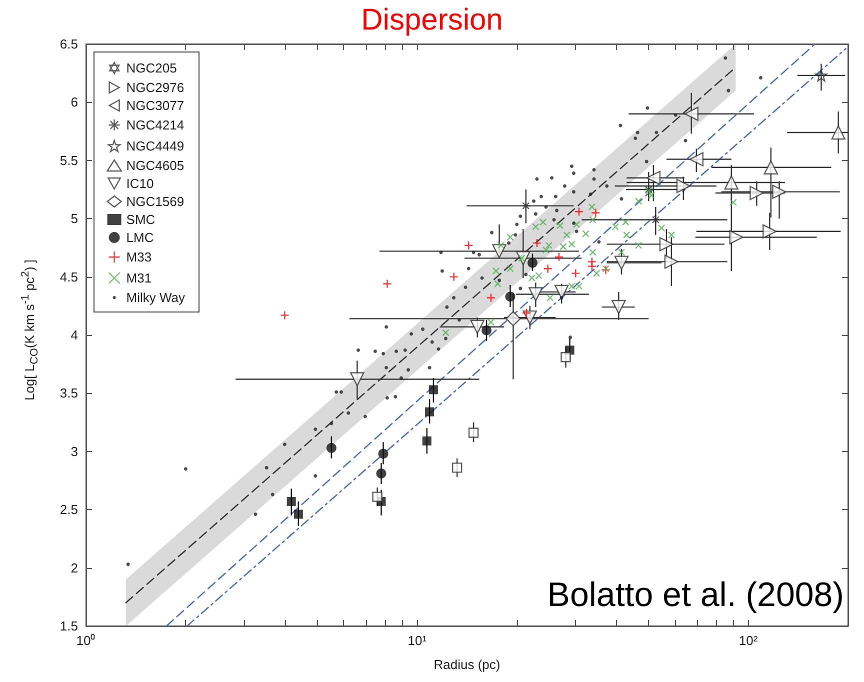 Image resolution: width=864 pixels, height=682 pixels. I want to click on y-tick-label: 3.5, so click(69, 393).